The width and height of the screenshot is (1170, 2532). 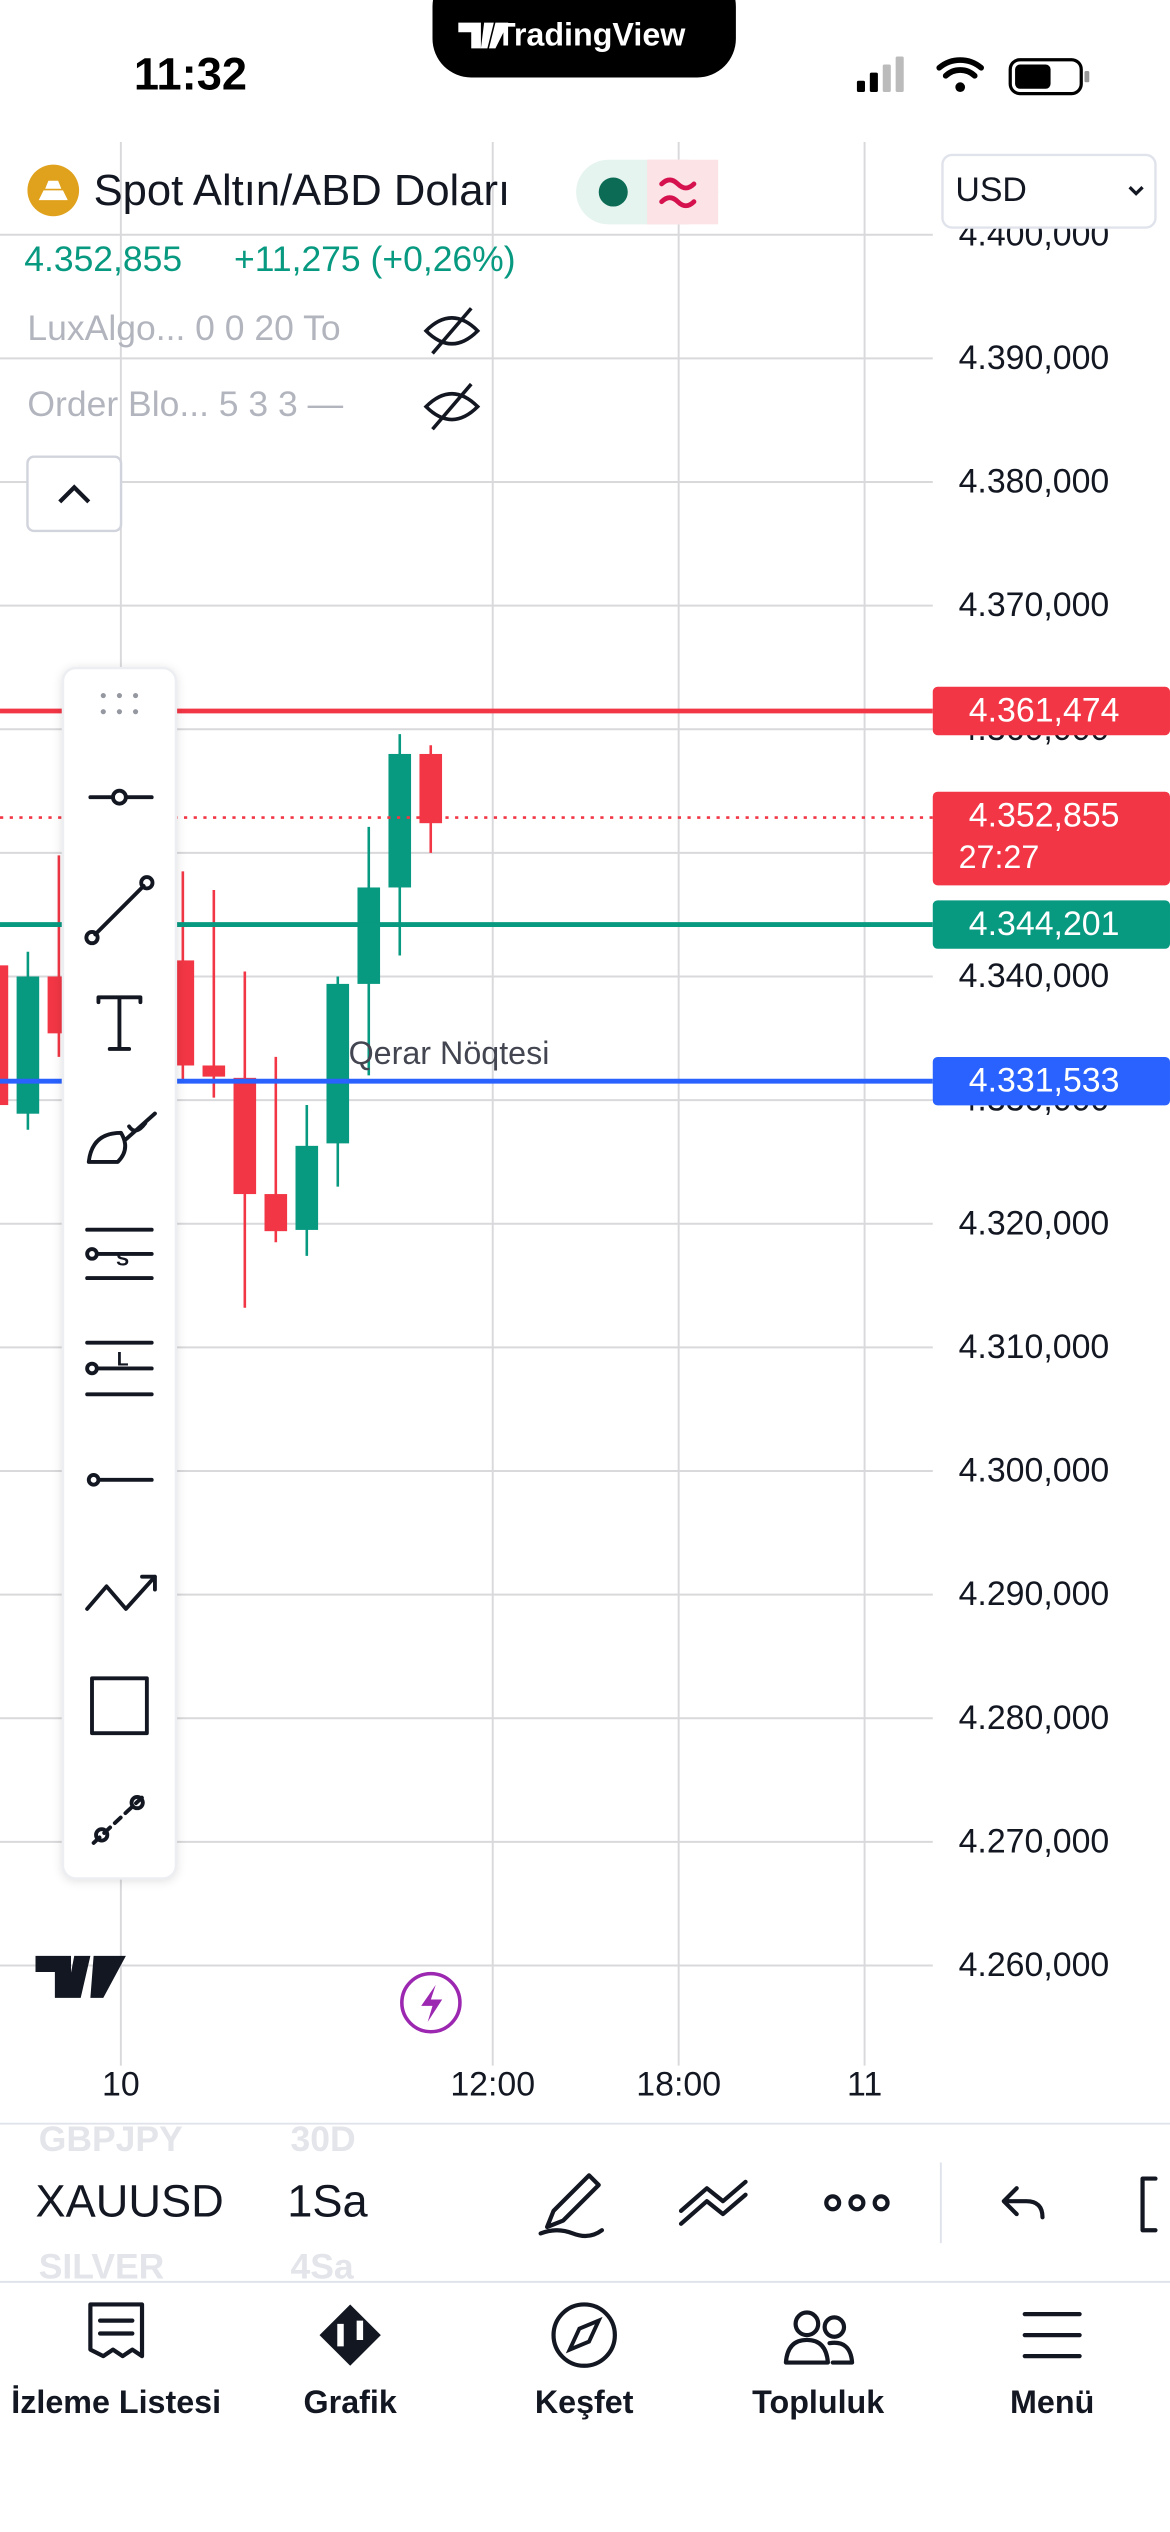 I want to click on tradingview-logo, so click(x=80, y=1976).